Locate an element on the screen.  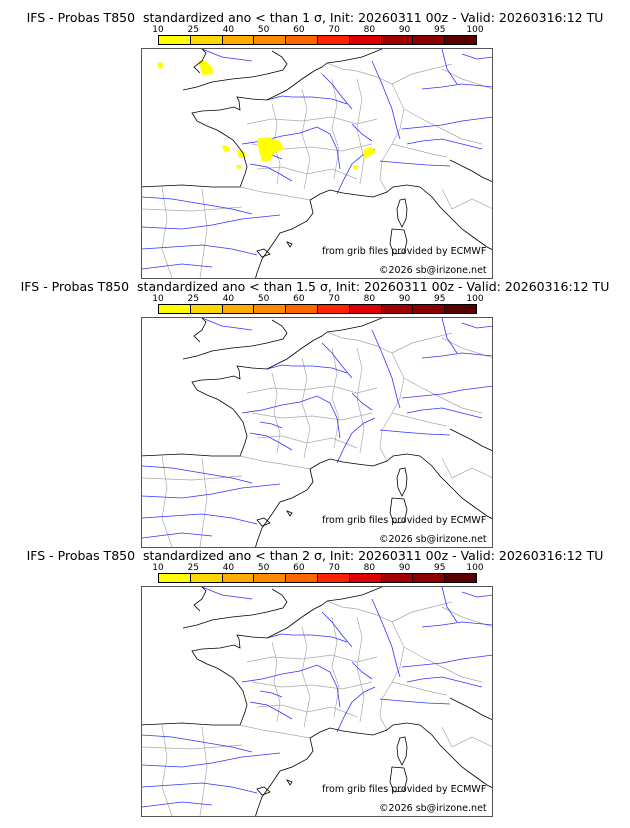
colorbar-tick-label: 50 is located at coordinates (263, 299).